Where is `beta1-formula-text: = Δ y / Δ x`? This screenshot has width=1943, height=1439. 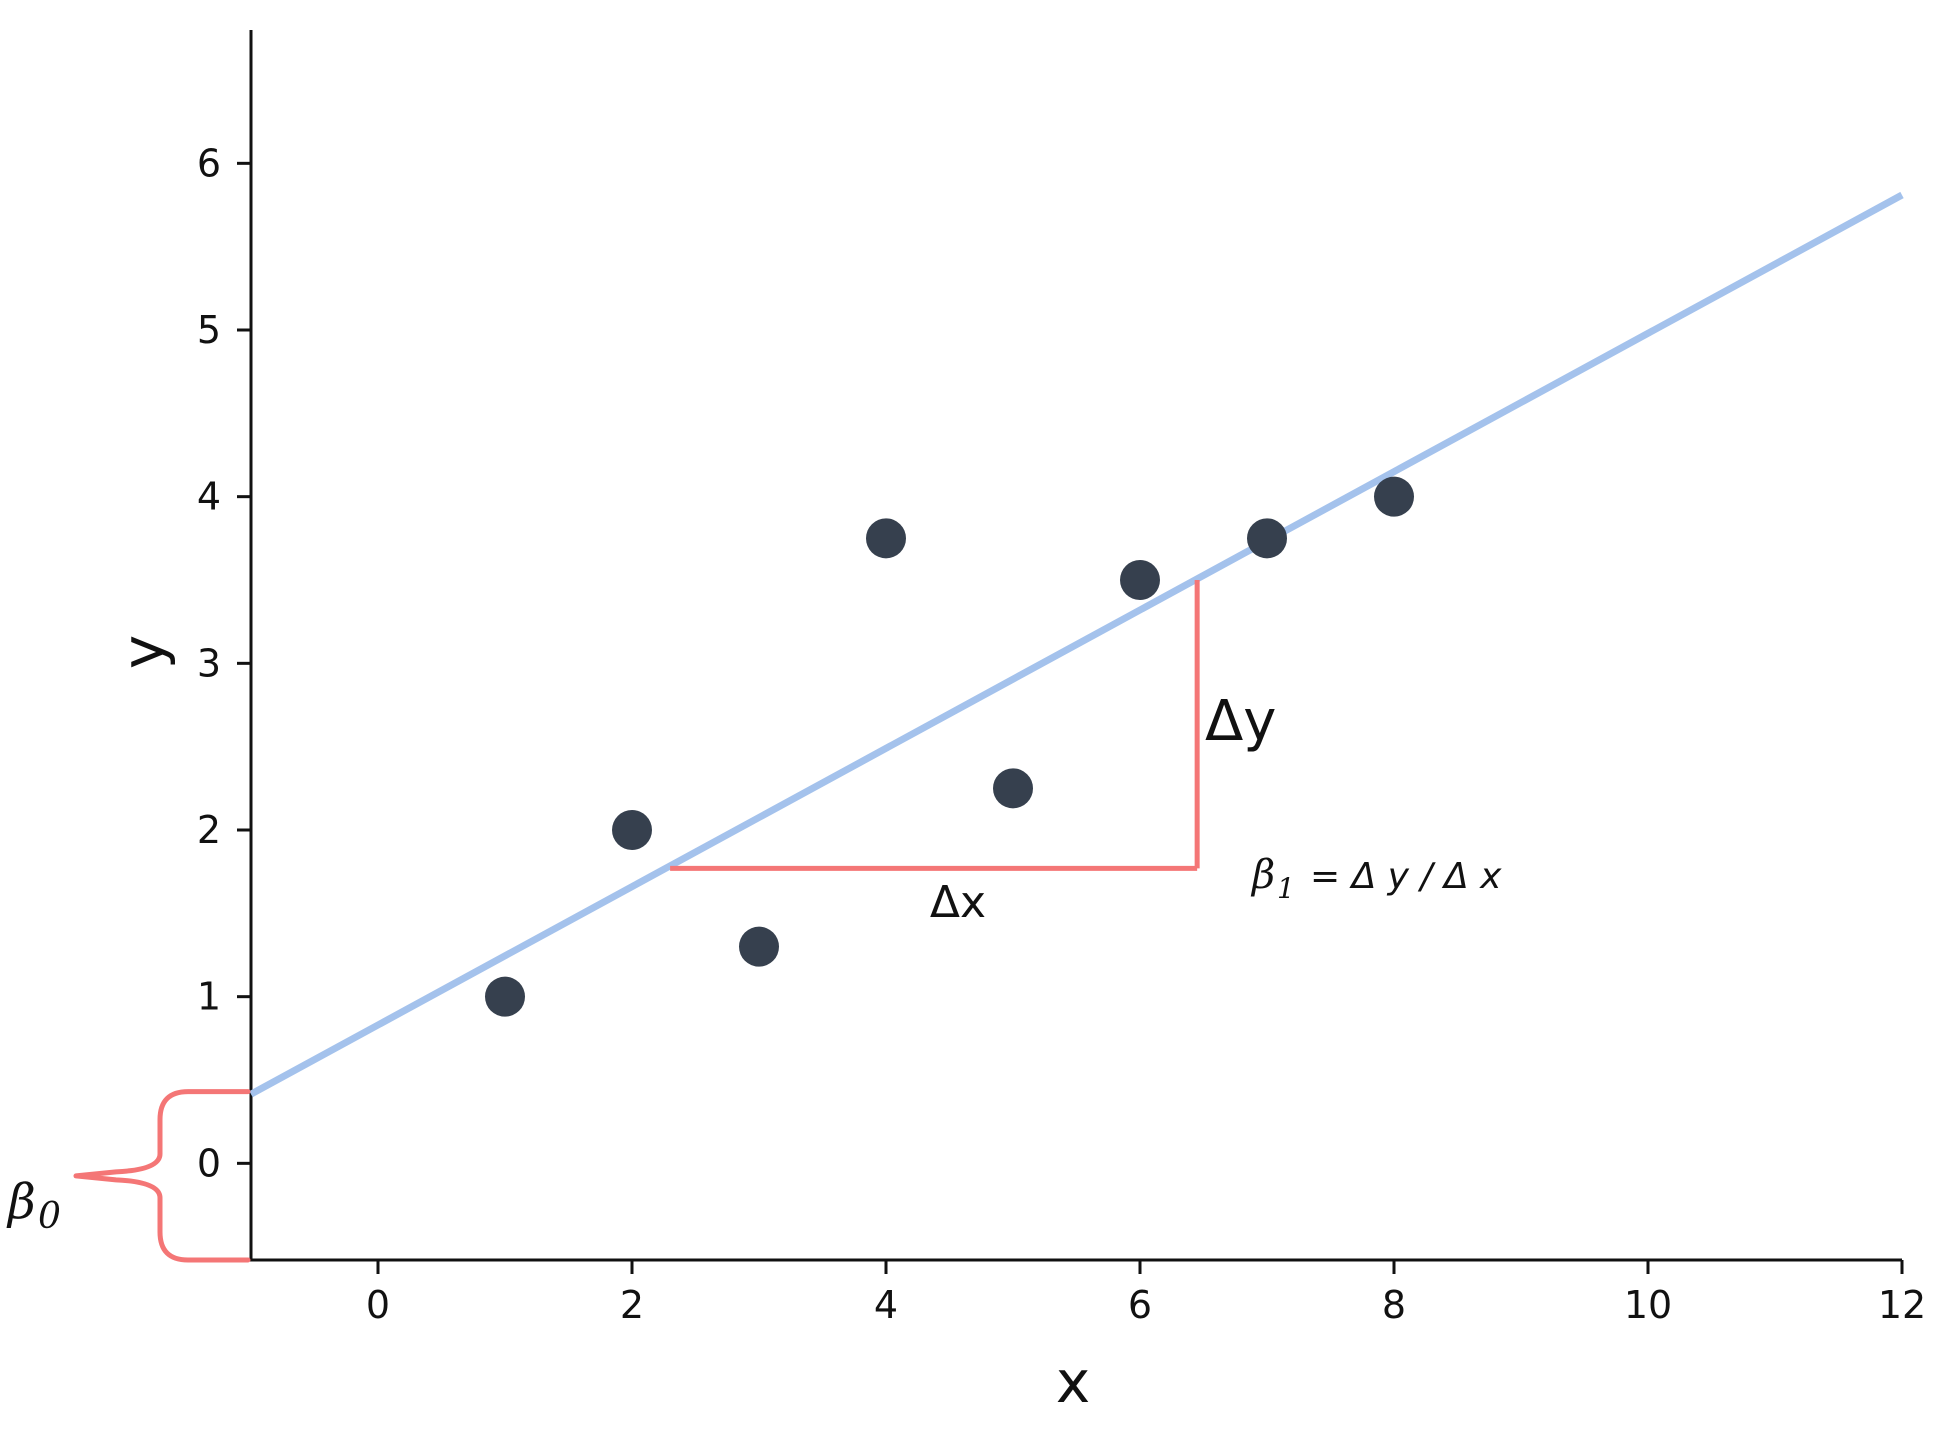 beta1-formula-text: = Δ y / Δ x is located at coordinates (1406, 876).